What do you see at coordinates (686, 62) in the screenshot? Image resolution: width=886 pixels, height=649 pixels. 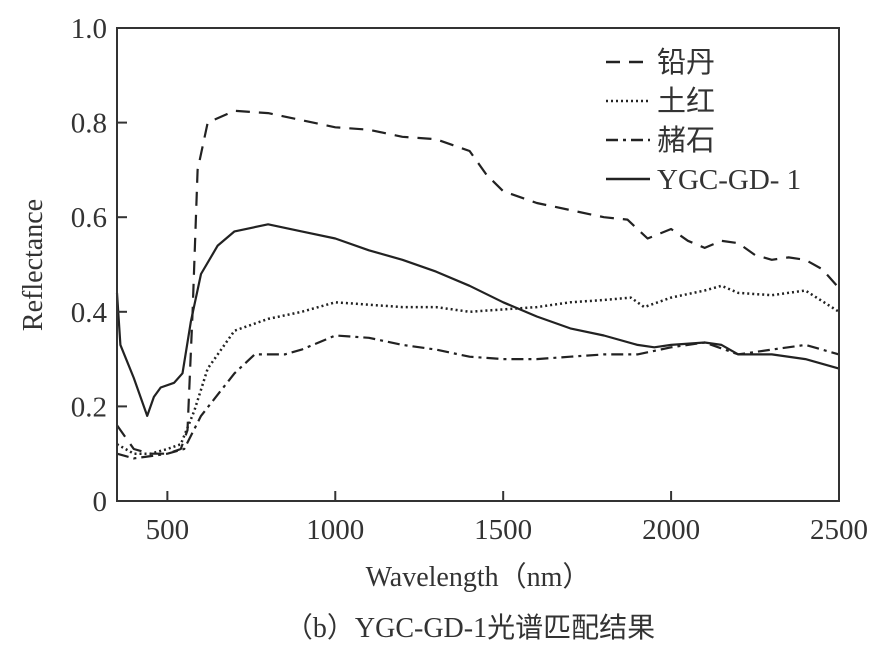 I see `legend-label: 铅丹` at bounding box center [686, 62].